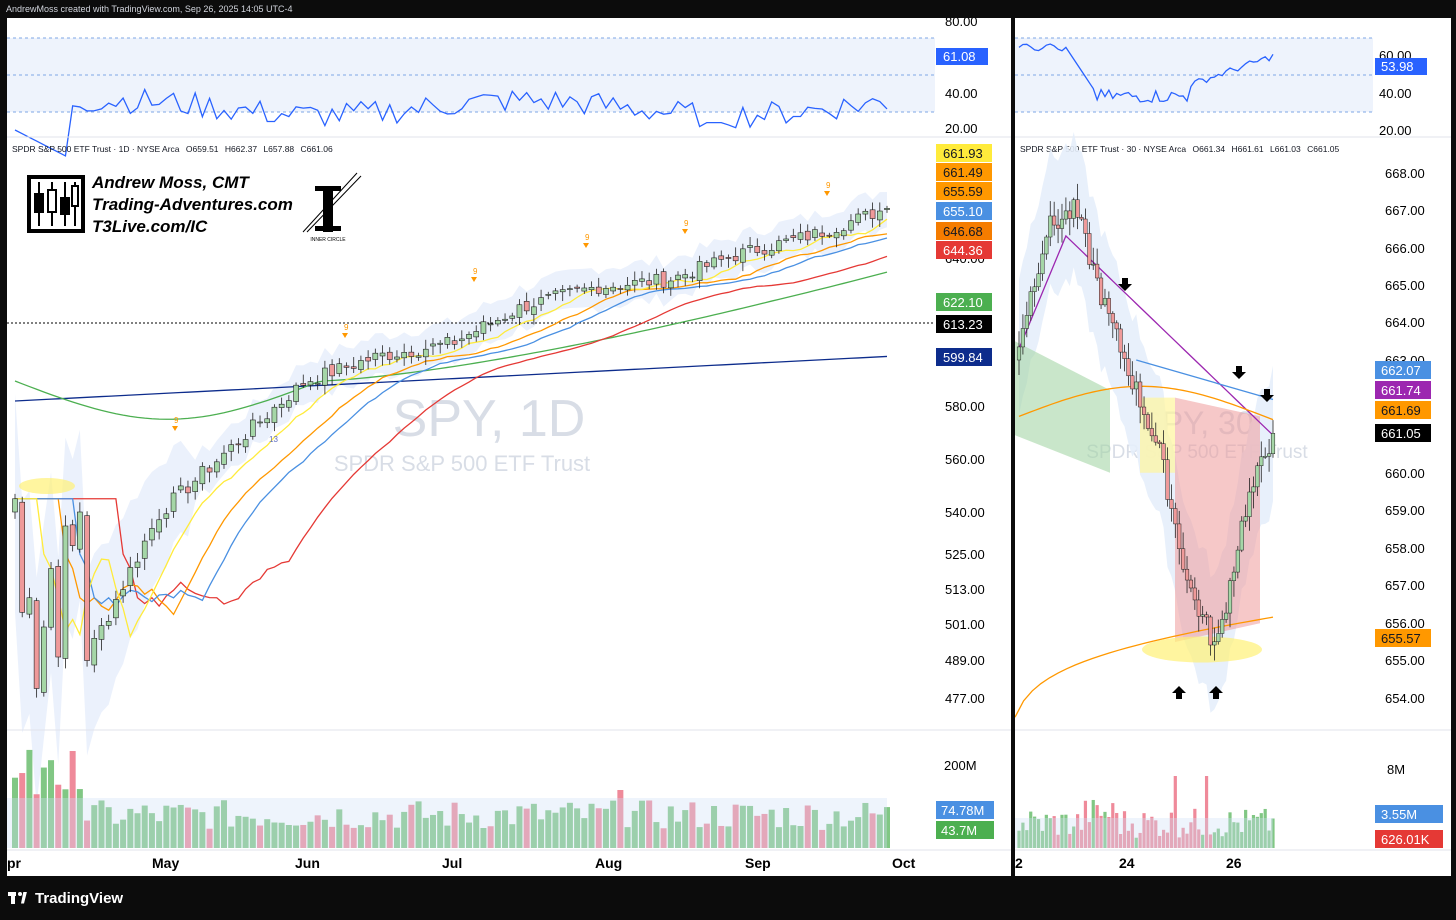 The height and width of the screenshot is (920, 1456). I want to click on highlight-ellipse, so click(47, 486).